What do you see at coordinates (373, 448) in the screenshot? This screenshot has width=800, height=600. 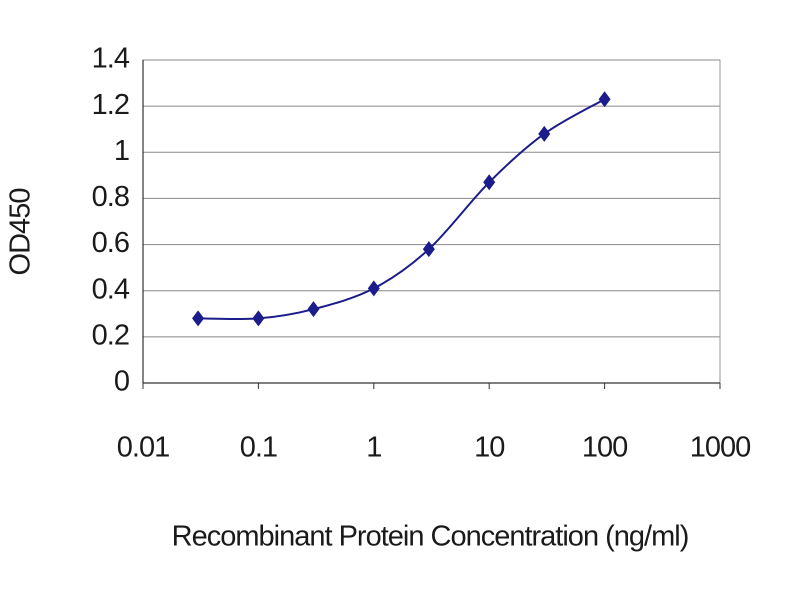 I see `x-tick-label: 1` at bounding box center [373, 448].